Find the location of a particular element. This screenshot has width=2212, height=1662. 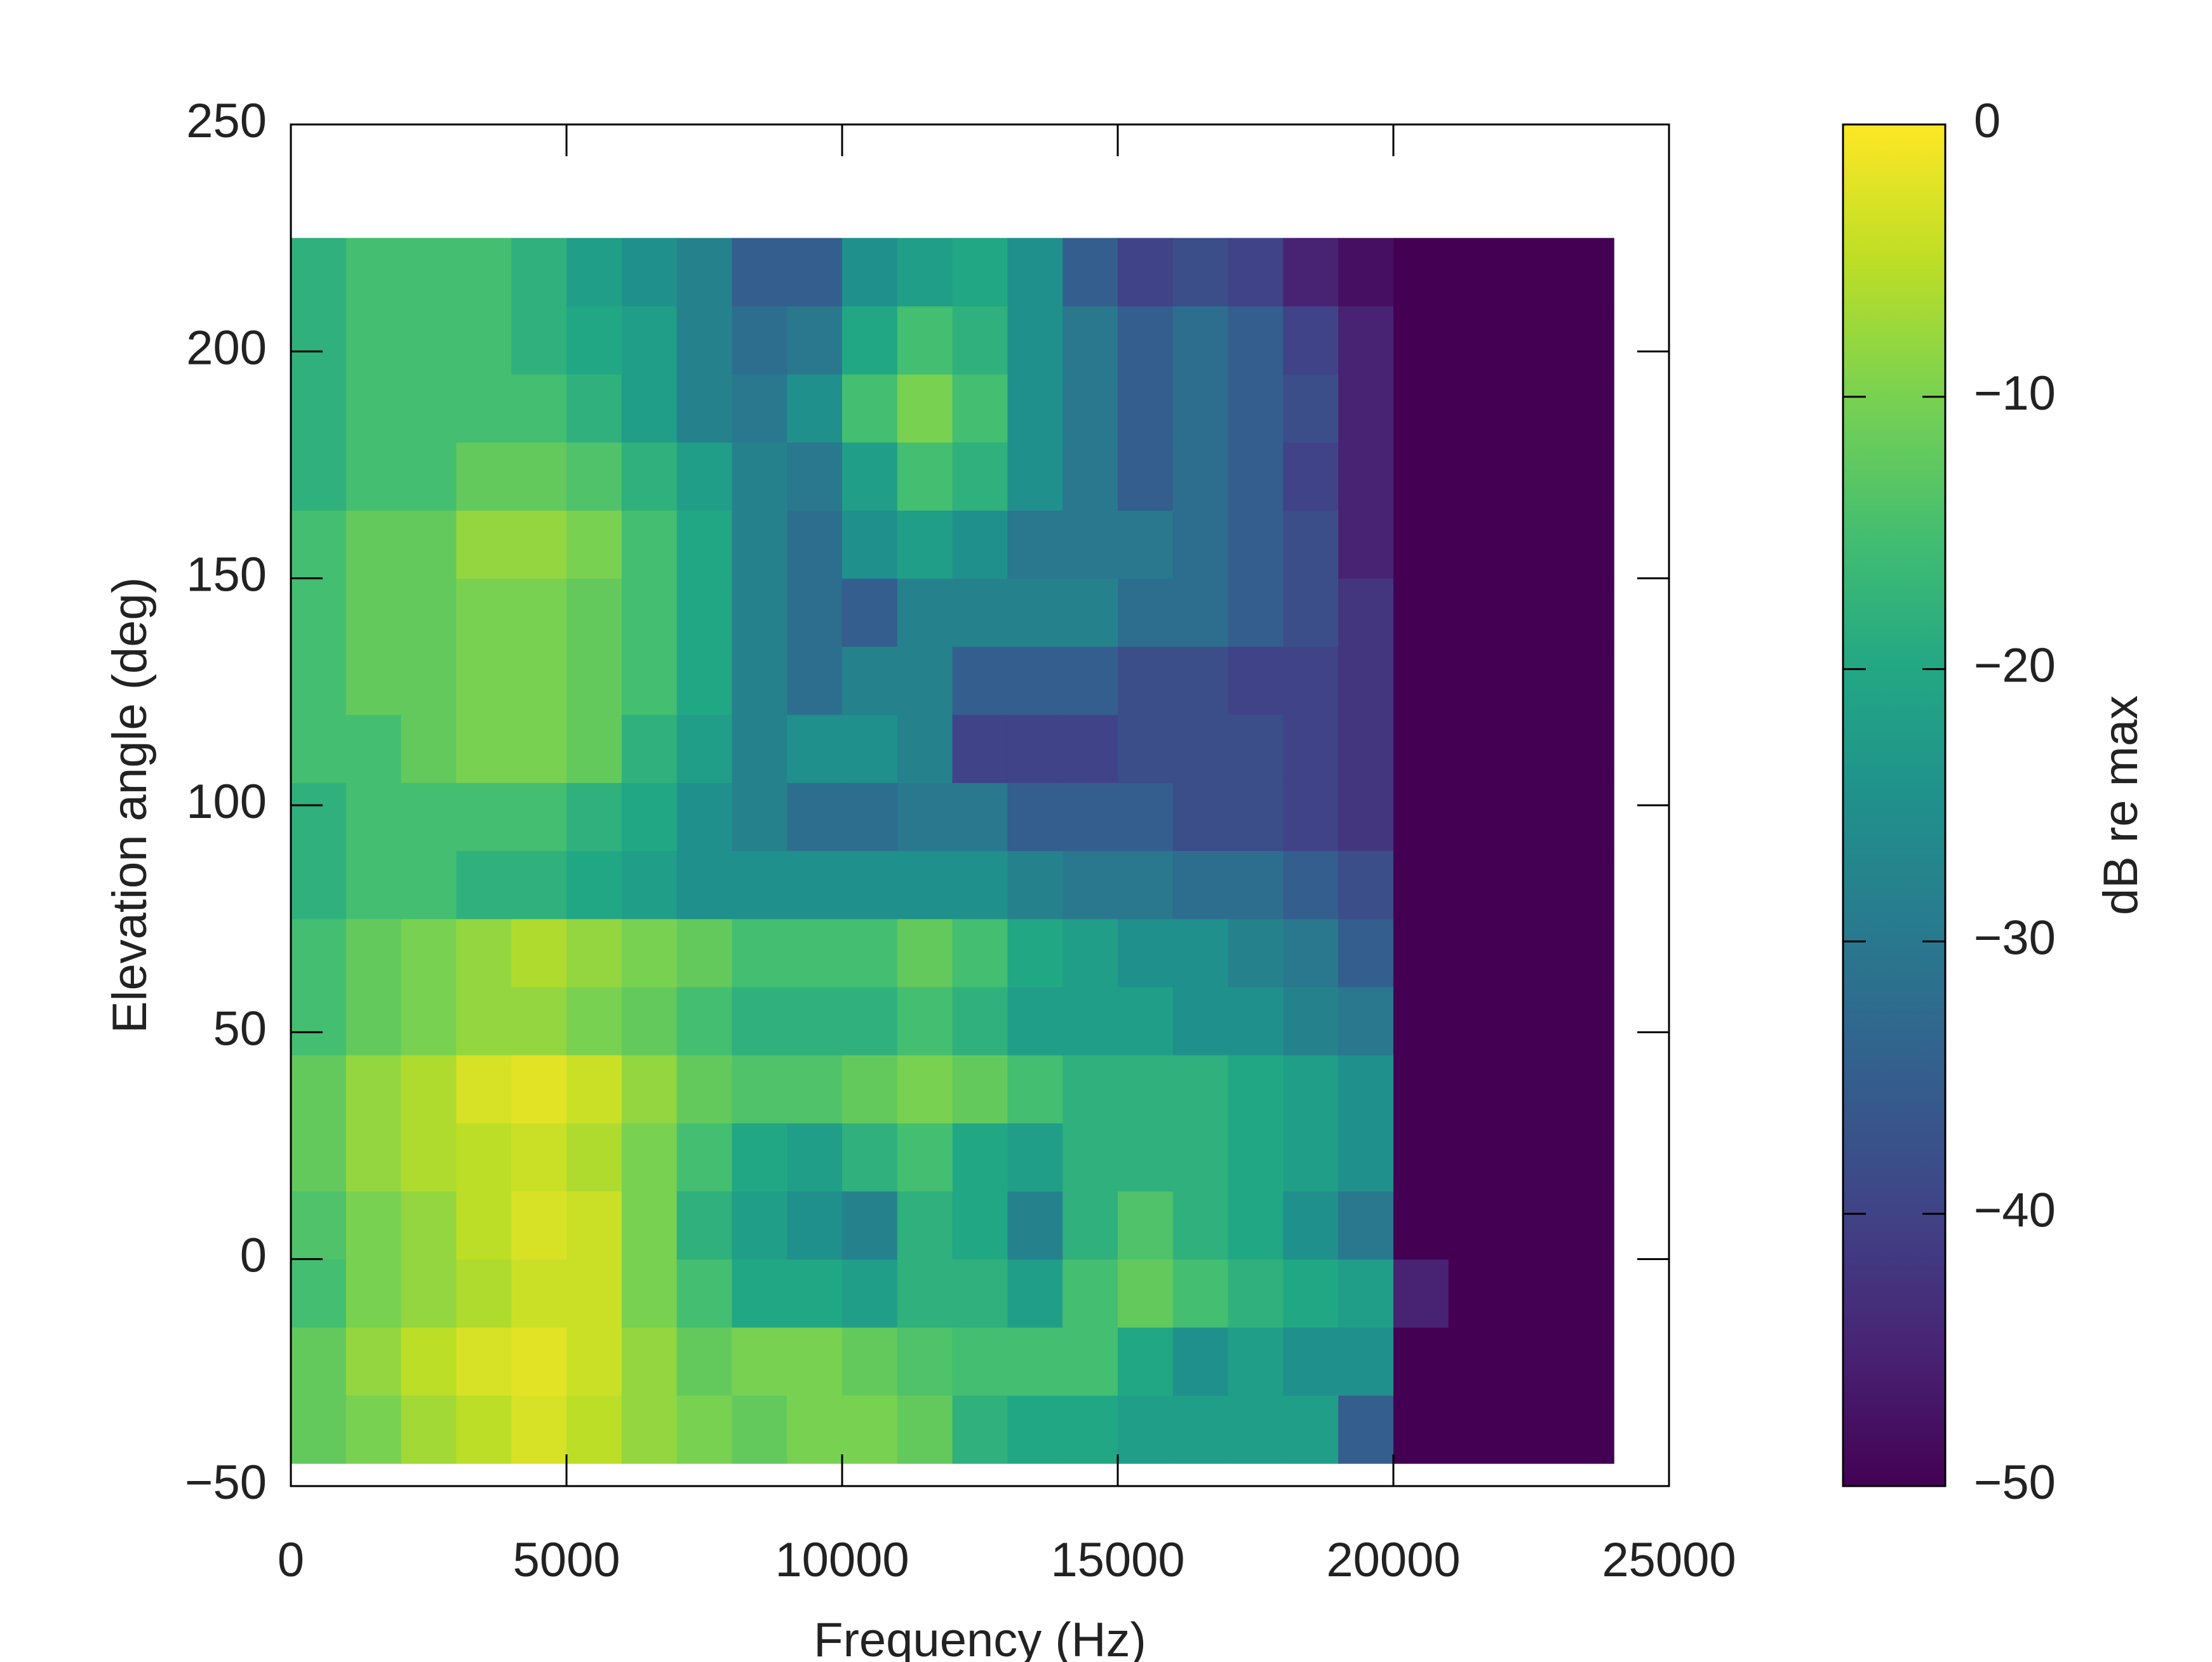

colorbar-title: dB re max is located at coordinates (2121, 805).